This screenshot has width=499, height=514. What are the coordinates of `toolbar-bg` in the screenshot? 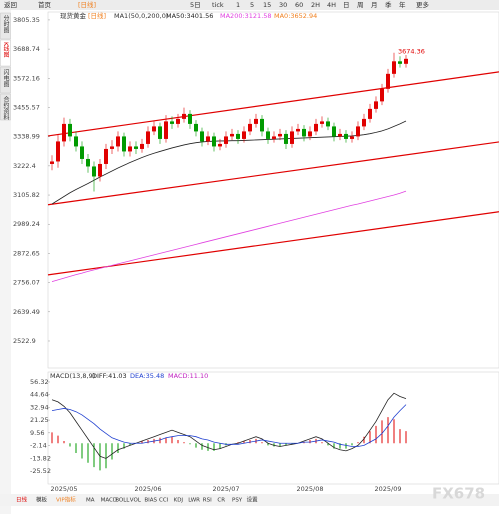 It's located at (249, 5).